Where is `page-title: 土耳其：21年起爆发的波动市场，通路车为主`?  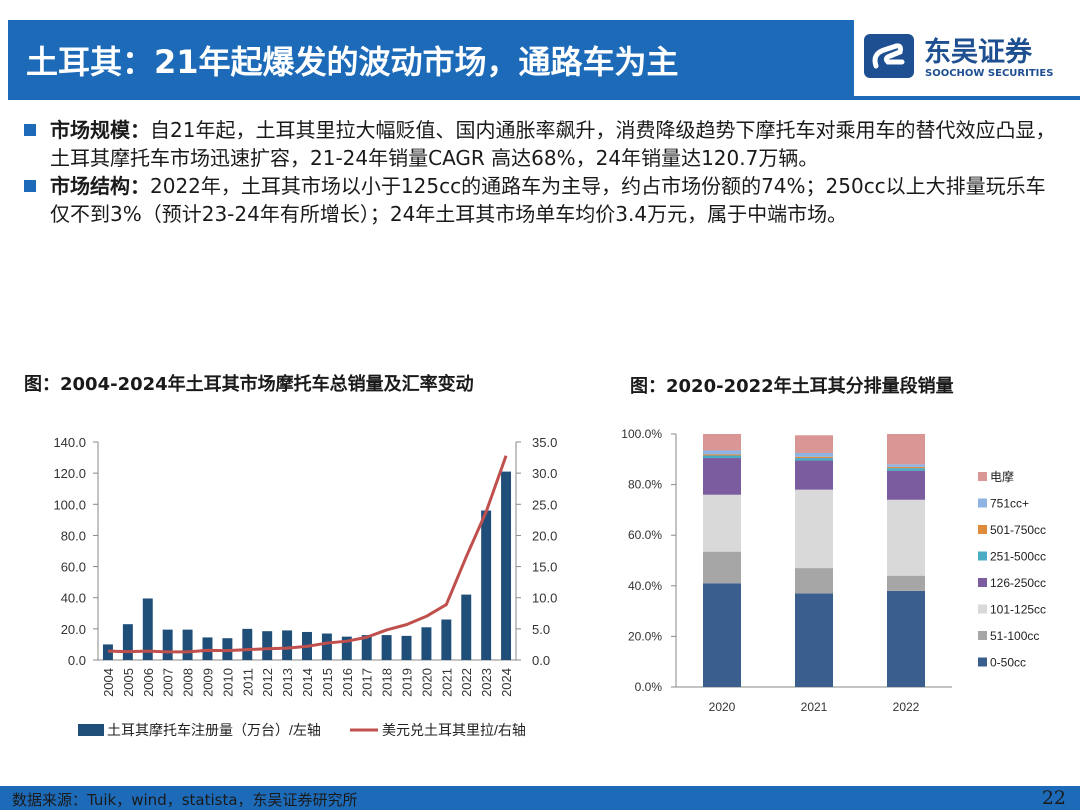 page-title: 土耳其：21年起爆发的波动市场，通路车为主 is located at coordinates (352, 62).